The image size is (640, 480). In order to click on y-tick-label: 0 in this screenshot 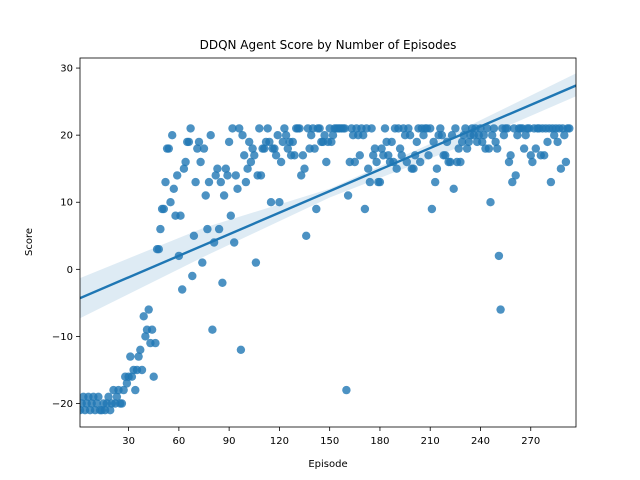, I will do `click(70, 270)`.